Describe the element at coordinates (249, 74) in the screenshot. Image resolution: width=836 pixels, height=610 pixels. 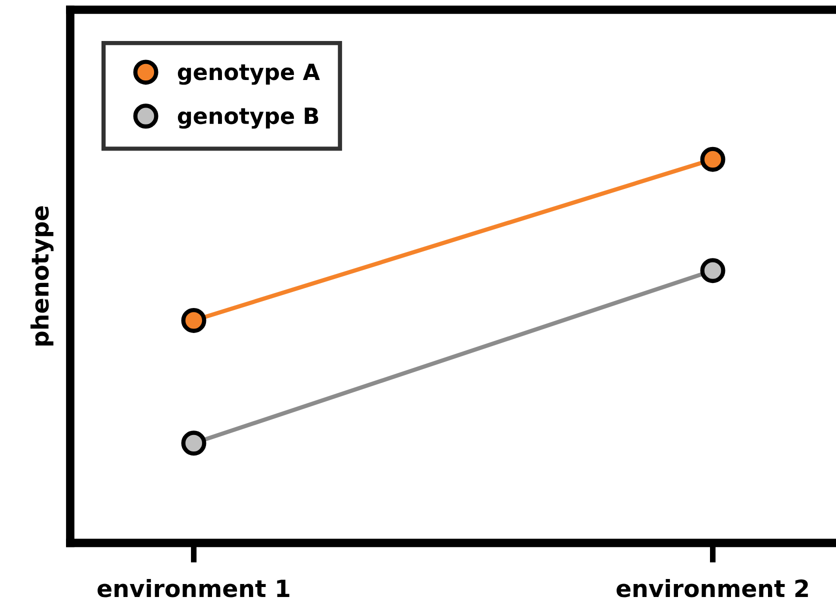
I see `legend-label: genotype A` at that location.